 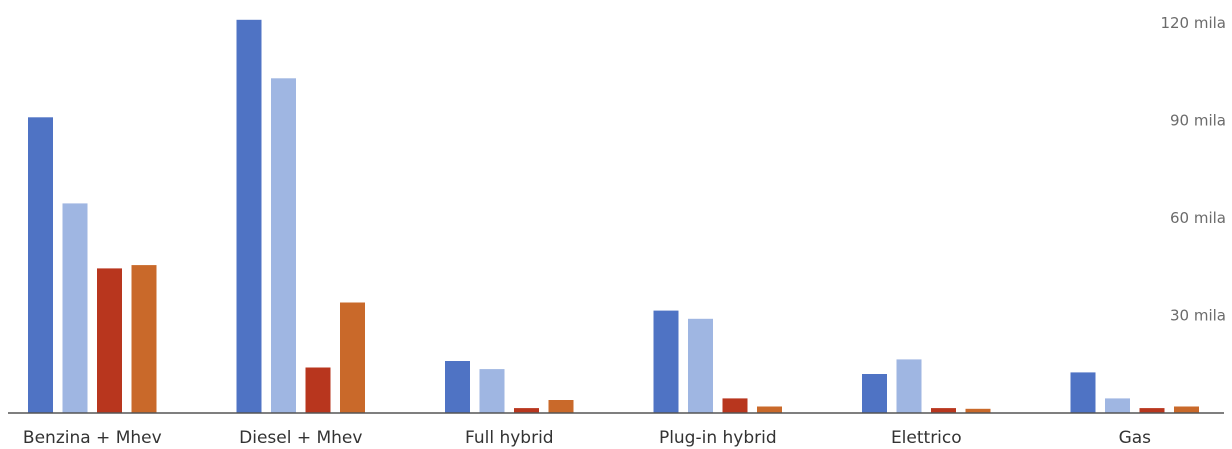 I want to click on y-axis-ticks: 30 mila 60 mila 90 mila 120 mila, so click(x=1193, y=169).